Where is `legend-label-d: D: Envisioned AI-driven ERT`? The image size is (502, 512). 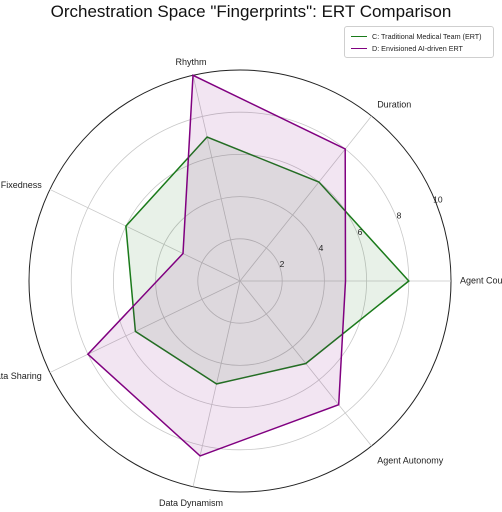 legend-label-d: D: Envisioned AI-driven ERT is located at coordinates (417, 48).